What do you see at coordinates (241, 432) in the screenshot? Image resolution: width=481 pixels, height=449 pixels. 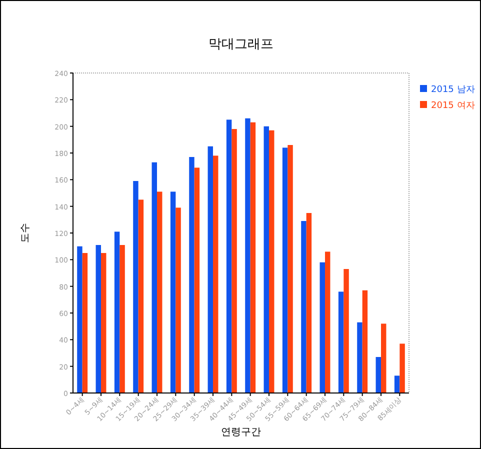 I see `x-axis-title: 연령구간` at bounding box center [241, 432].